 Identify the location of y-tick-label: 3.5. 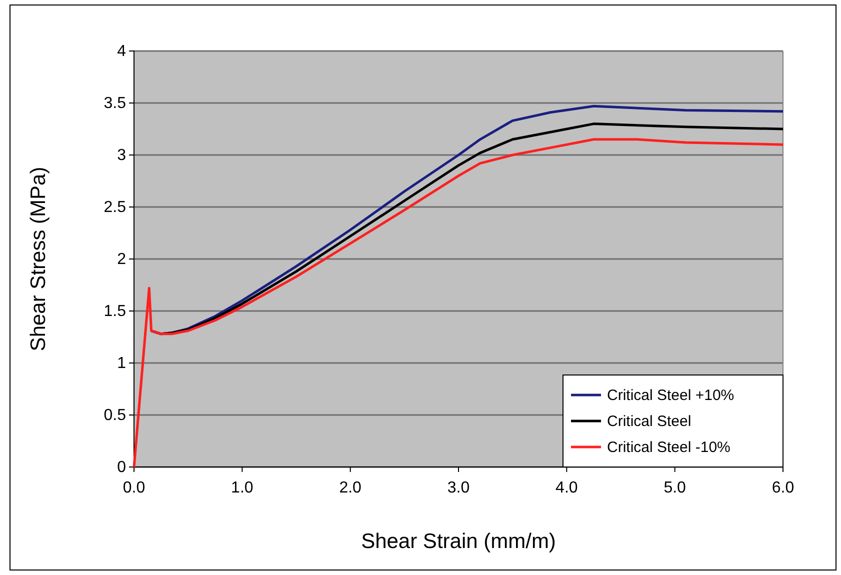
(115, 103).